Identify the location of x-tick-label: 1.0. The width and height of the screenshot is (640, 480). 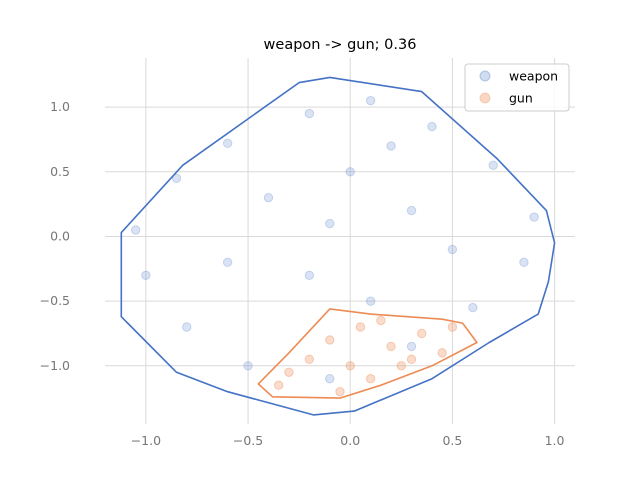
(555, 440).